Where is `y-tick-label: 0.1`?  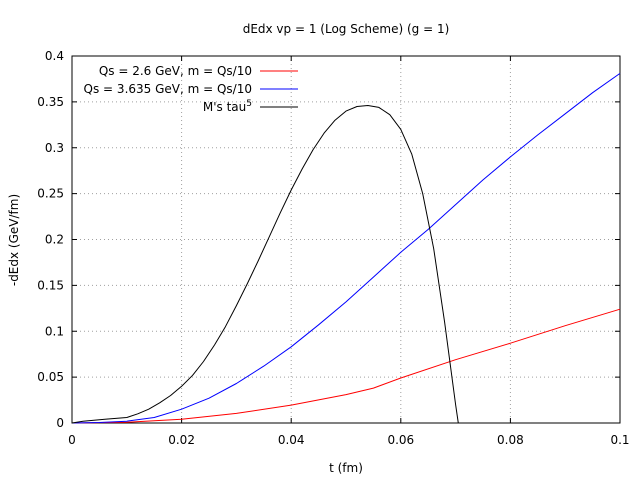
y-tick-label: 0.1 is located at coordinates (54, 331).